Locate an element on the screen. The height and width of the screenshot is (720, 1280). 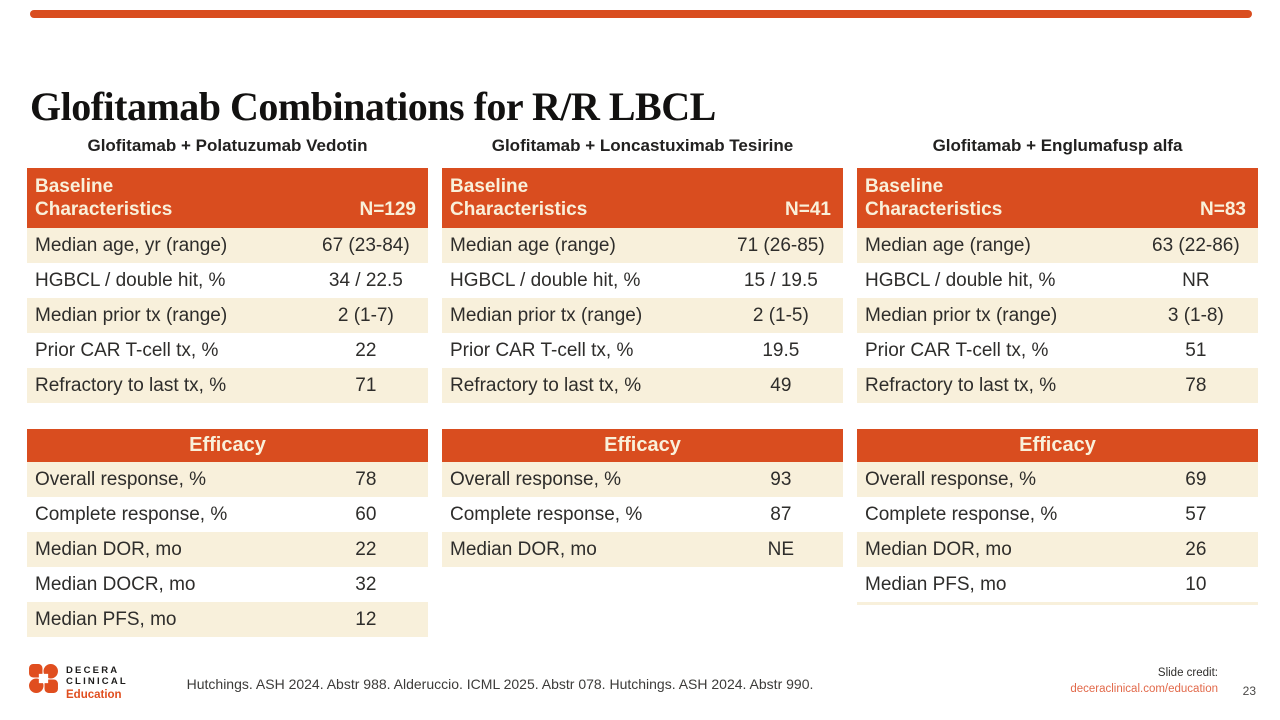
n-count-label: N=41 is located at coordinates (808, 209).